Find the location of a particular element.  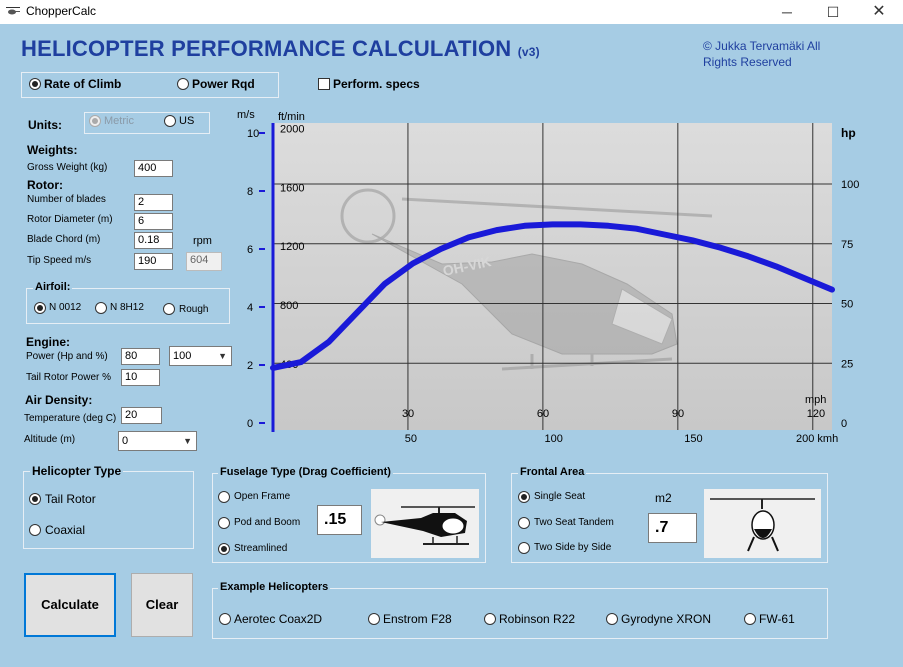

single-seat-radio is located at coordinates (524, 497).